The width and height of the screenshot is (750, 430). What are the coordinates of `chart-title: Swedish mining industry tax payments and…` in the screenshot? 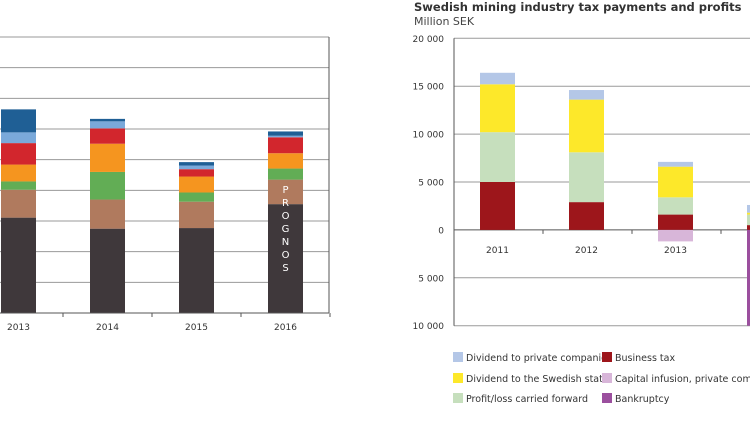 It's located at (578, 7).